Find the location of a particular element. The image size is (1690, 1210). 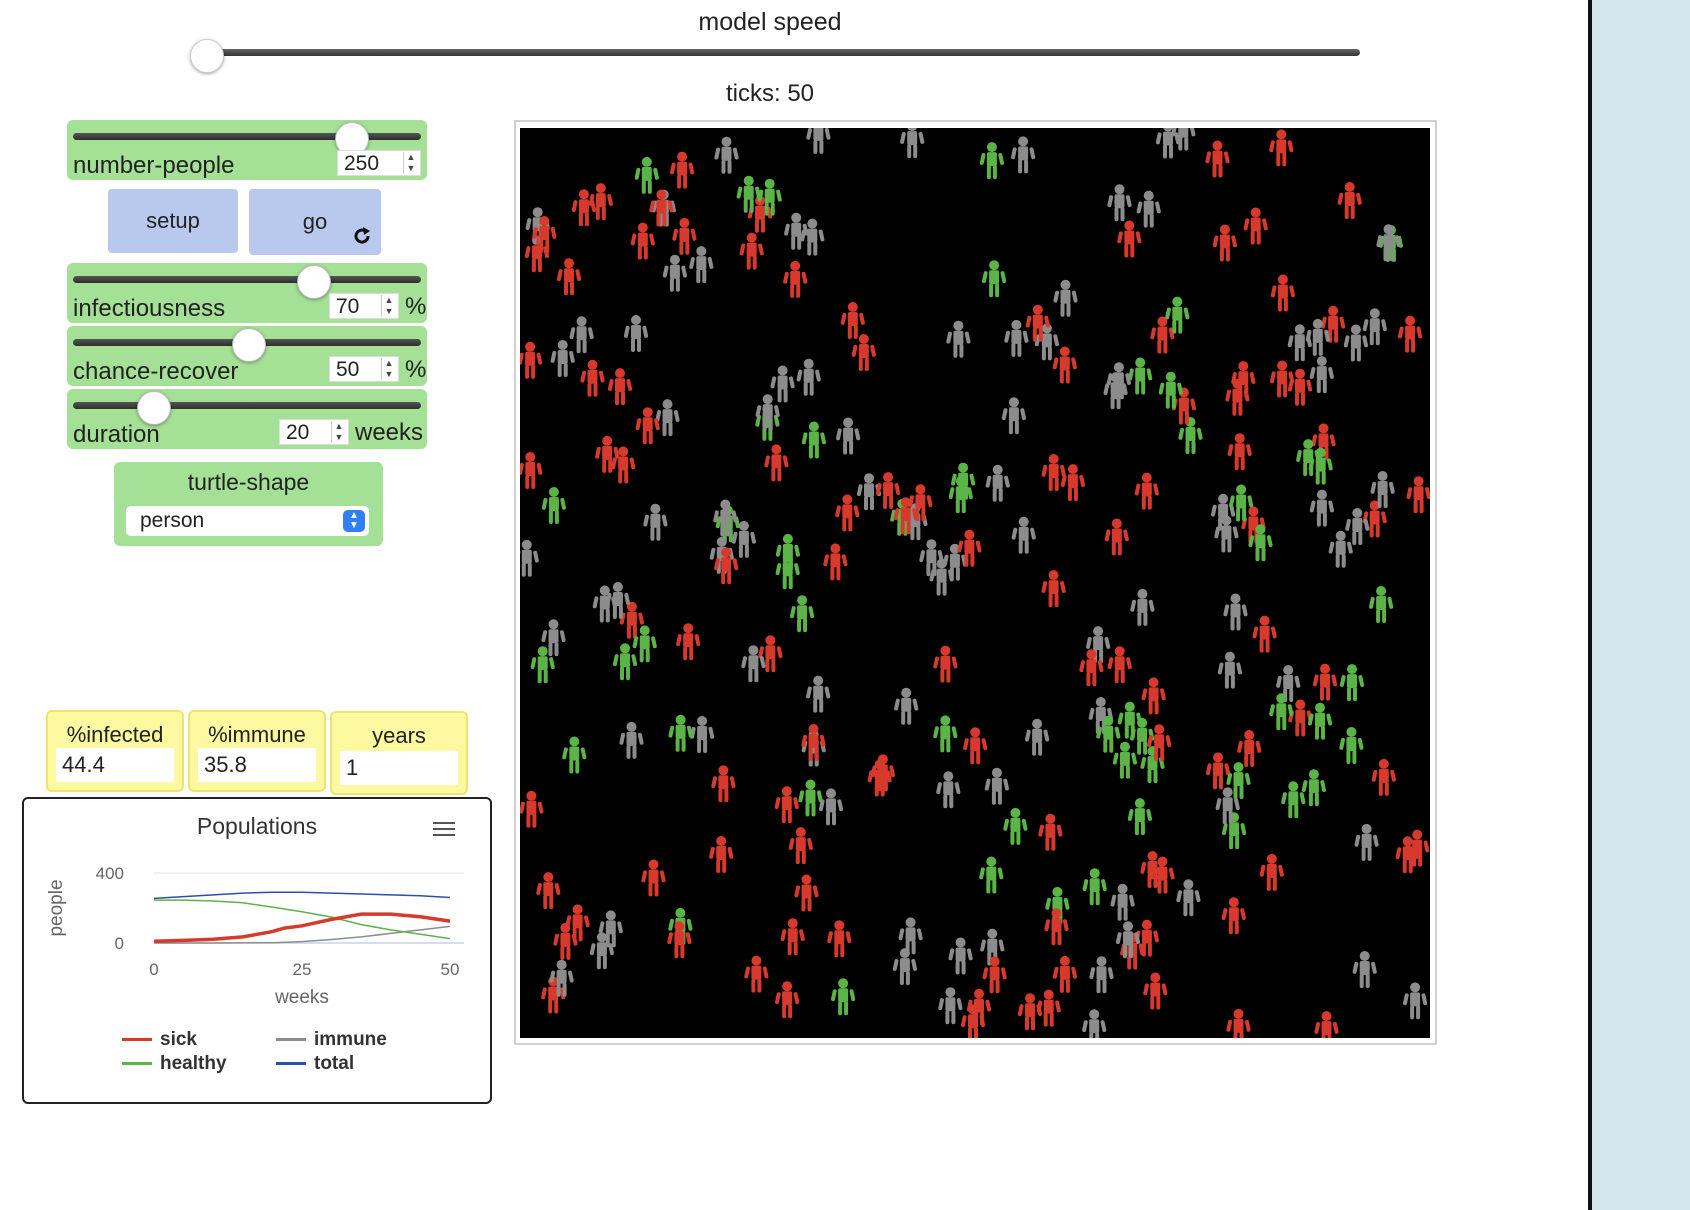

monitor-label: %immune is located at coordinates (257, 734).